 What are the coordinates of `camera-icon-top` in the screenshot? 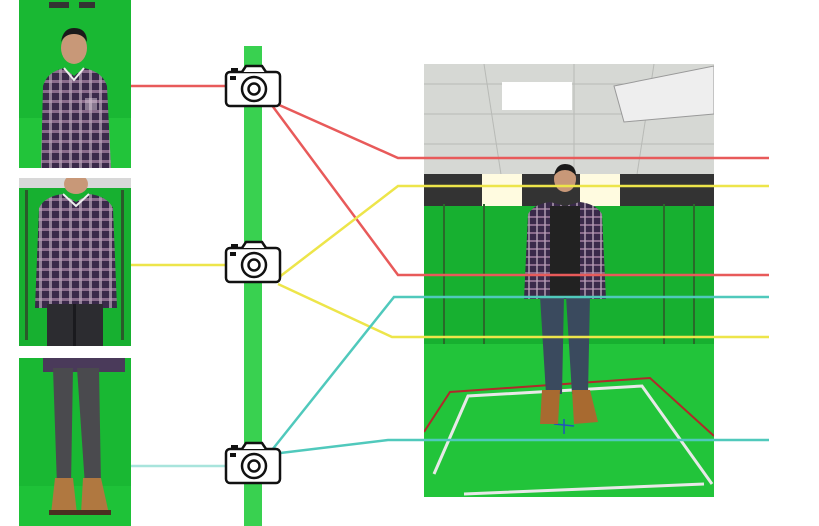 It's located at (253, 86).